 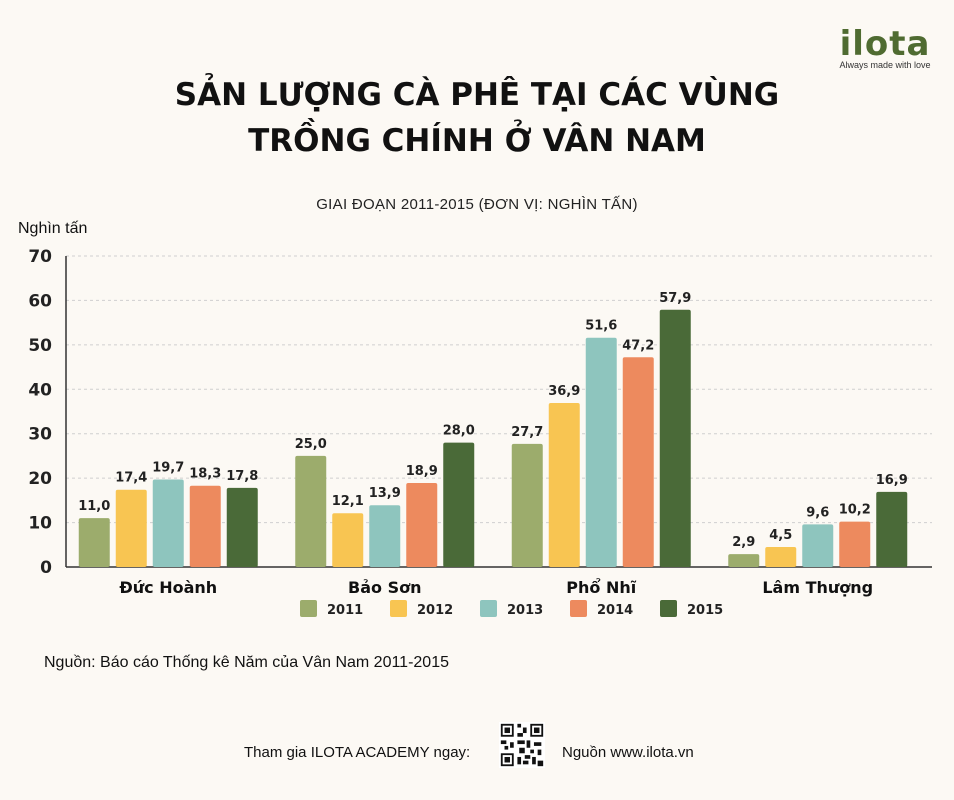 I want to click on qr-code-icon, so click(x=522, y=745).